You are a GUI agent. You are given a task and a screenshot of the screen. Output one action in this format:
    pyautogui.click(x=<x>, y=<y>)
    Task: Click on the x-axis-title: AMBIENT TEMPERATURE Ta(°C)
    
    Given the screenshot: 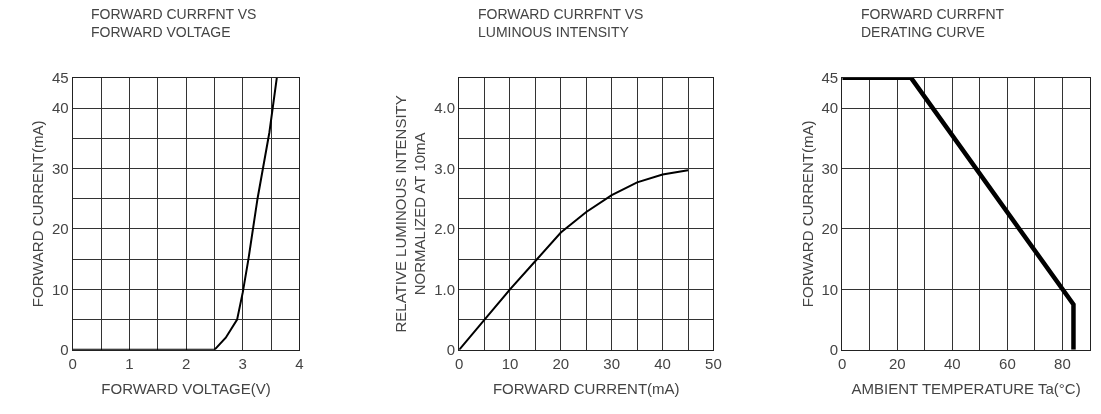 What is the action you would take?
    pyautogui.click(x=966, y=388)
    